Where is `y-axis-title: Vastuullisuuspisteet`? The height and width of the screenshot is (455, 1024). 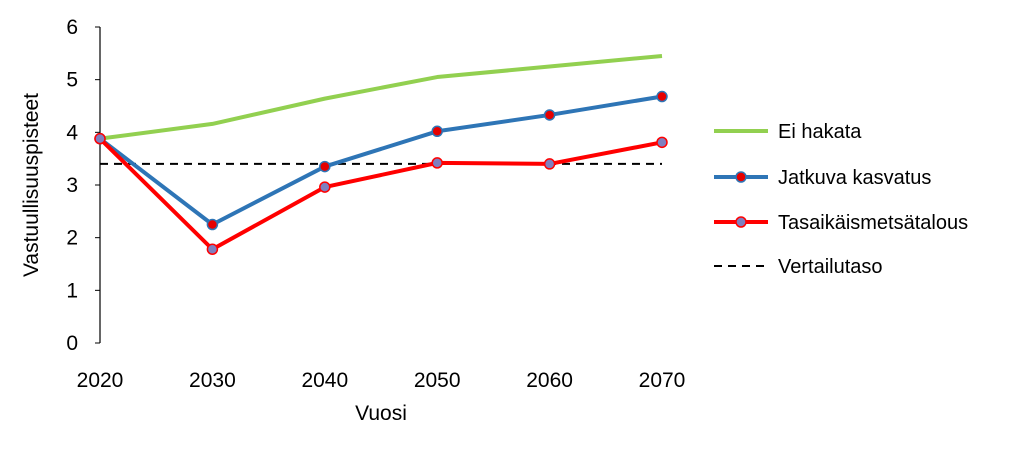
y-axis-title: Vastuullisuuspisteet is located at coordinates (31, 185).